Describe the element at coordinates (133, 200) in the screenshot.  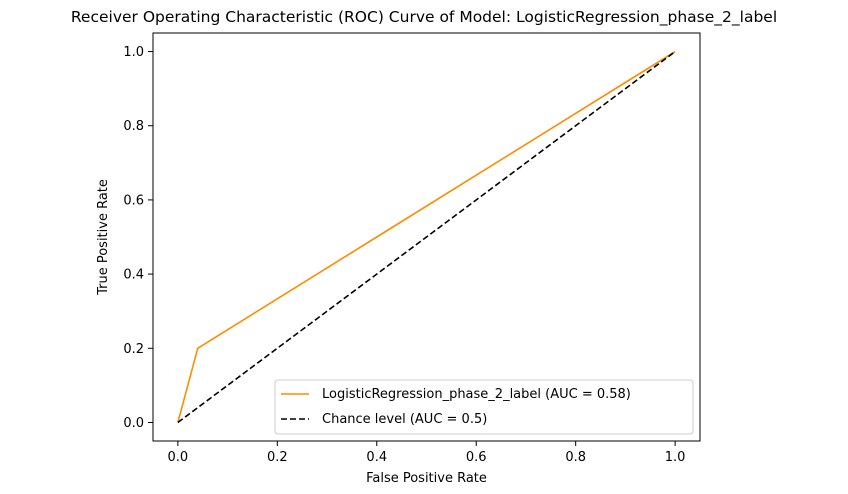
I see `y-tick-label: 0.6` at that location.